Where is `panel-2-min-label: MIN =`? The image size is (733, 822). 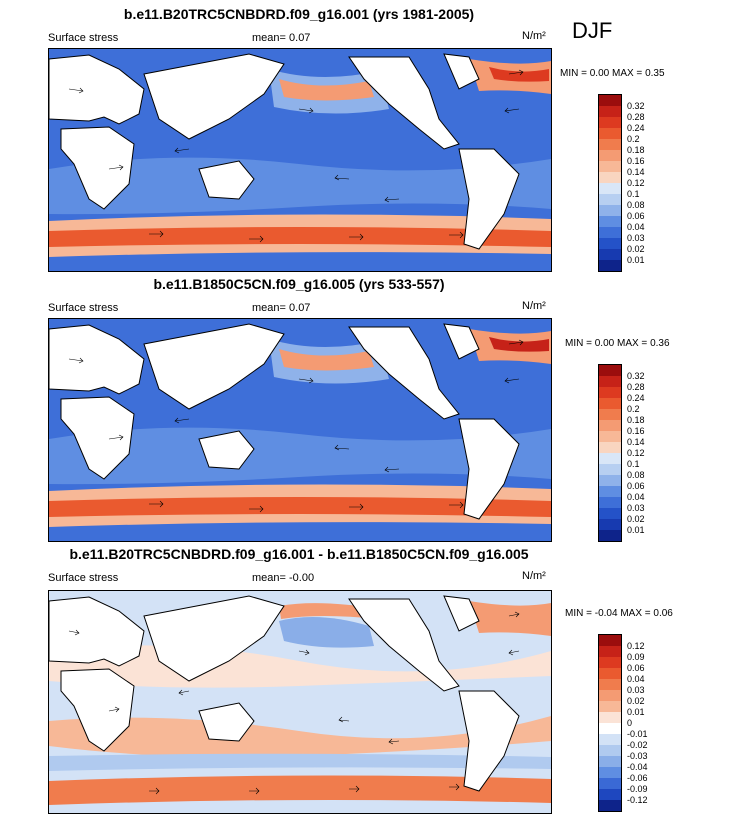
panel-2-min-label: MIN = is located at coordinates (578, 343).